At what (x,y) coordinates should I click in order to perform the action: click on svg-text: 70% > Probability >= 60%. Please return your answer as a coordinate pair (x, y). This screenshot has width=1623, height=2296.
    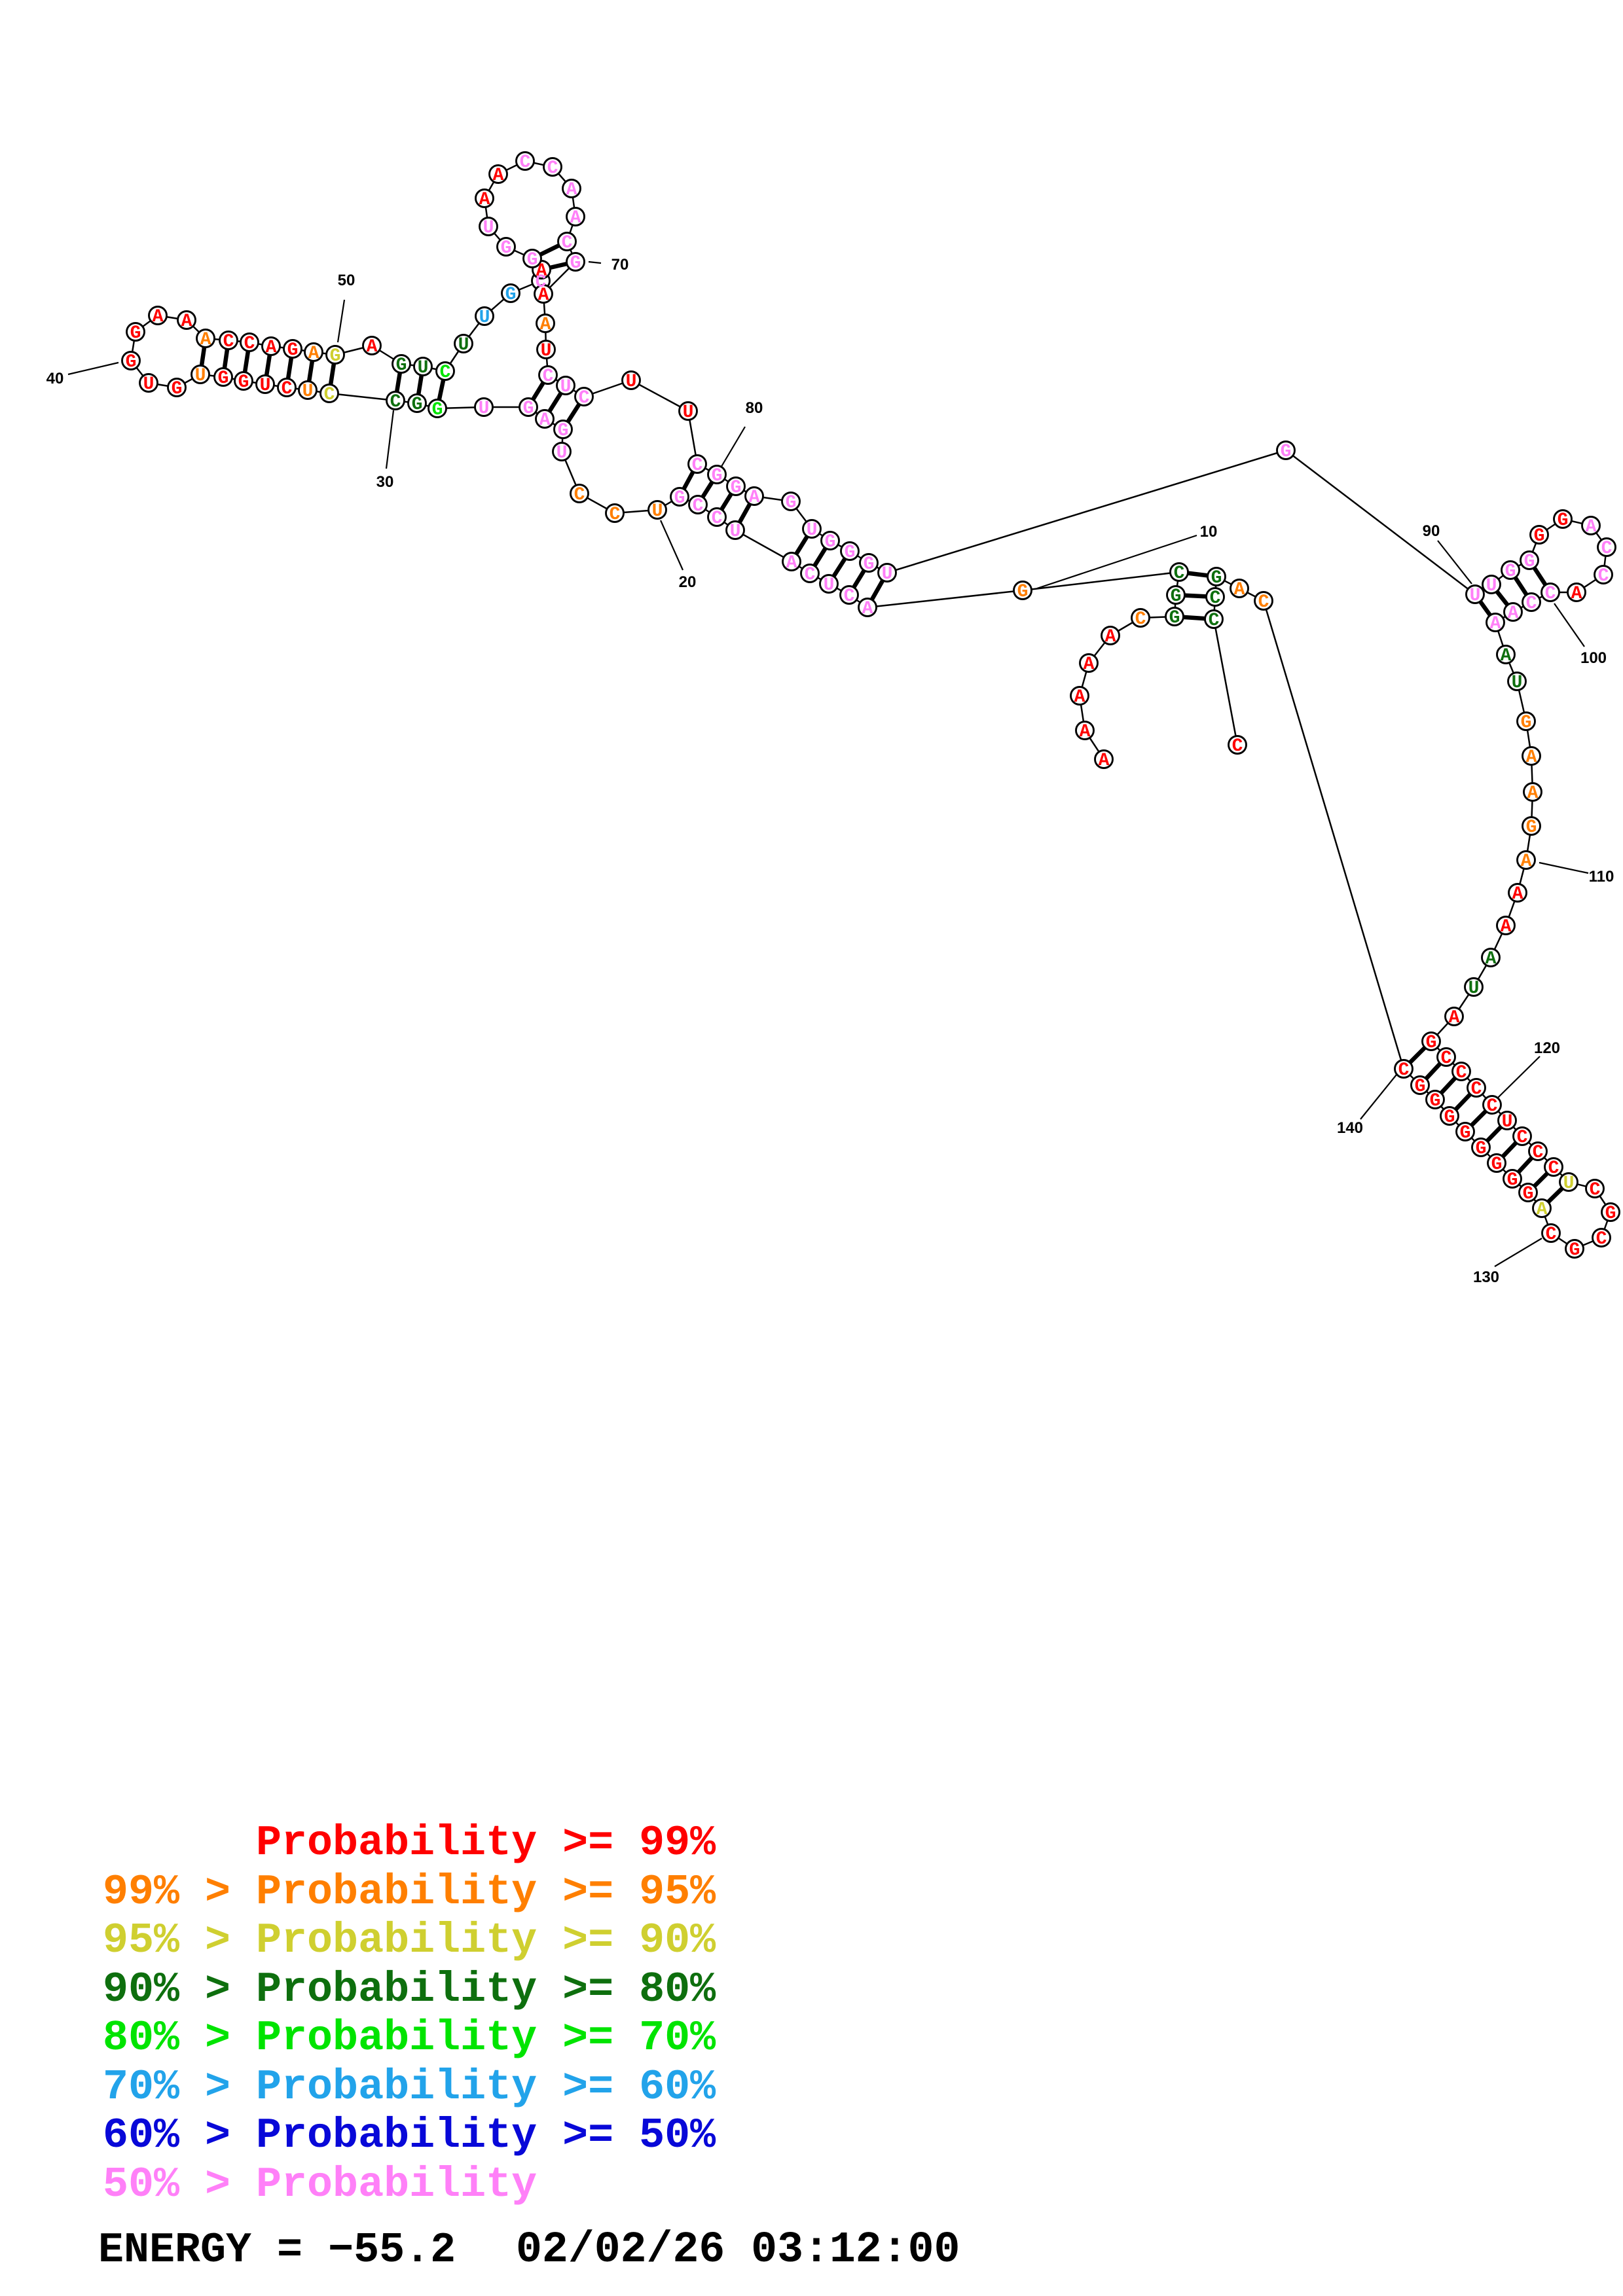
    Looking at the image, I should click on (409, 2087).